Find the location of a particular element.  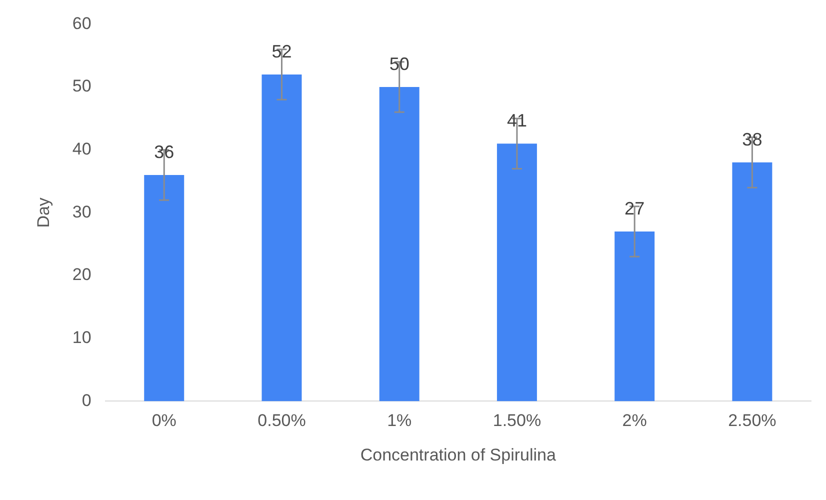

data-label: 52 is located at coordinates (282, 51).